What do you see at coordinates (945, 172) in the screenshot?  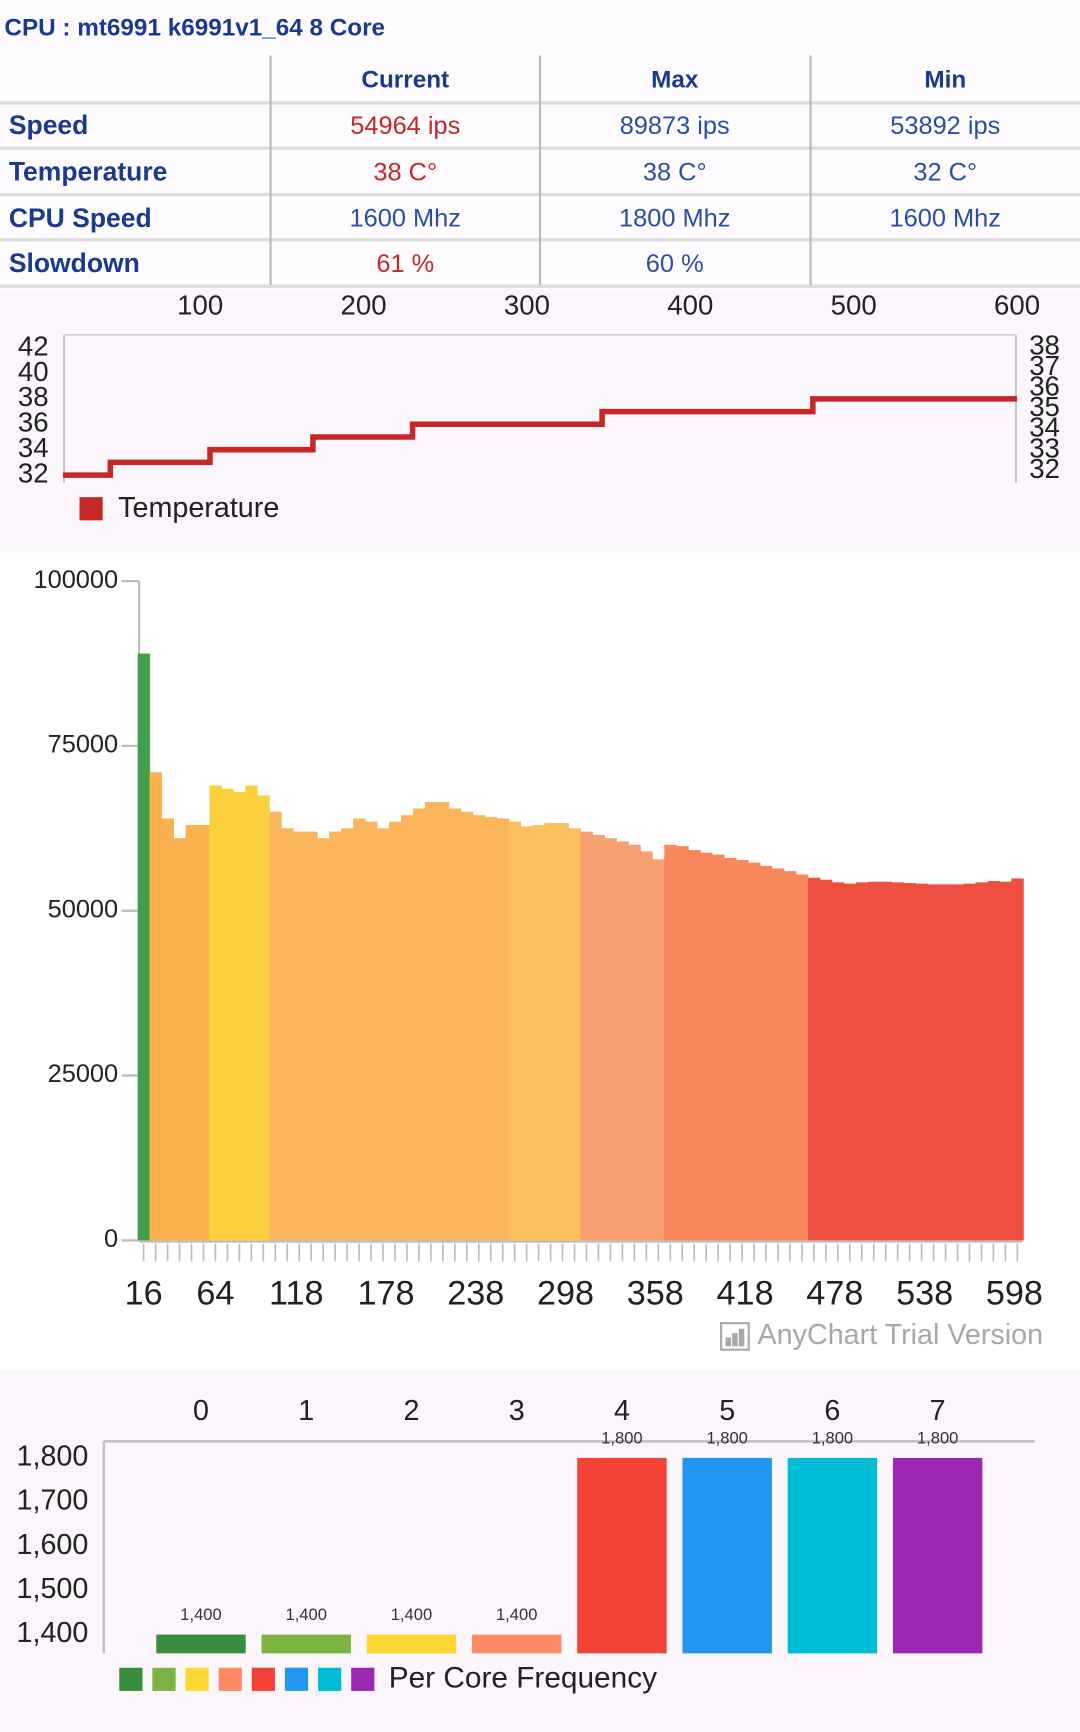 I see `cell: 32 C°` at bounding box center [945, 172].